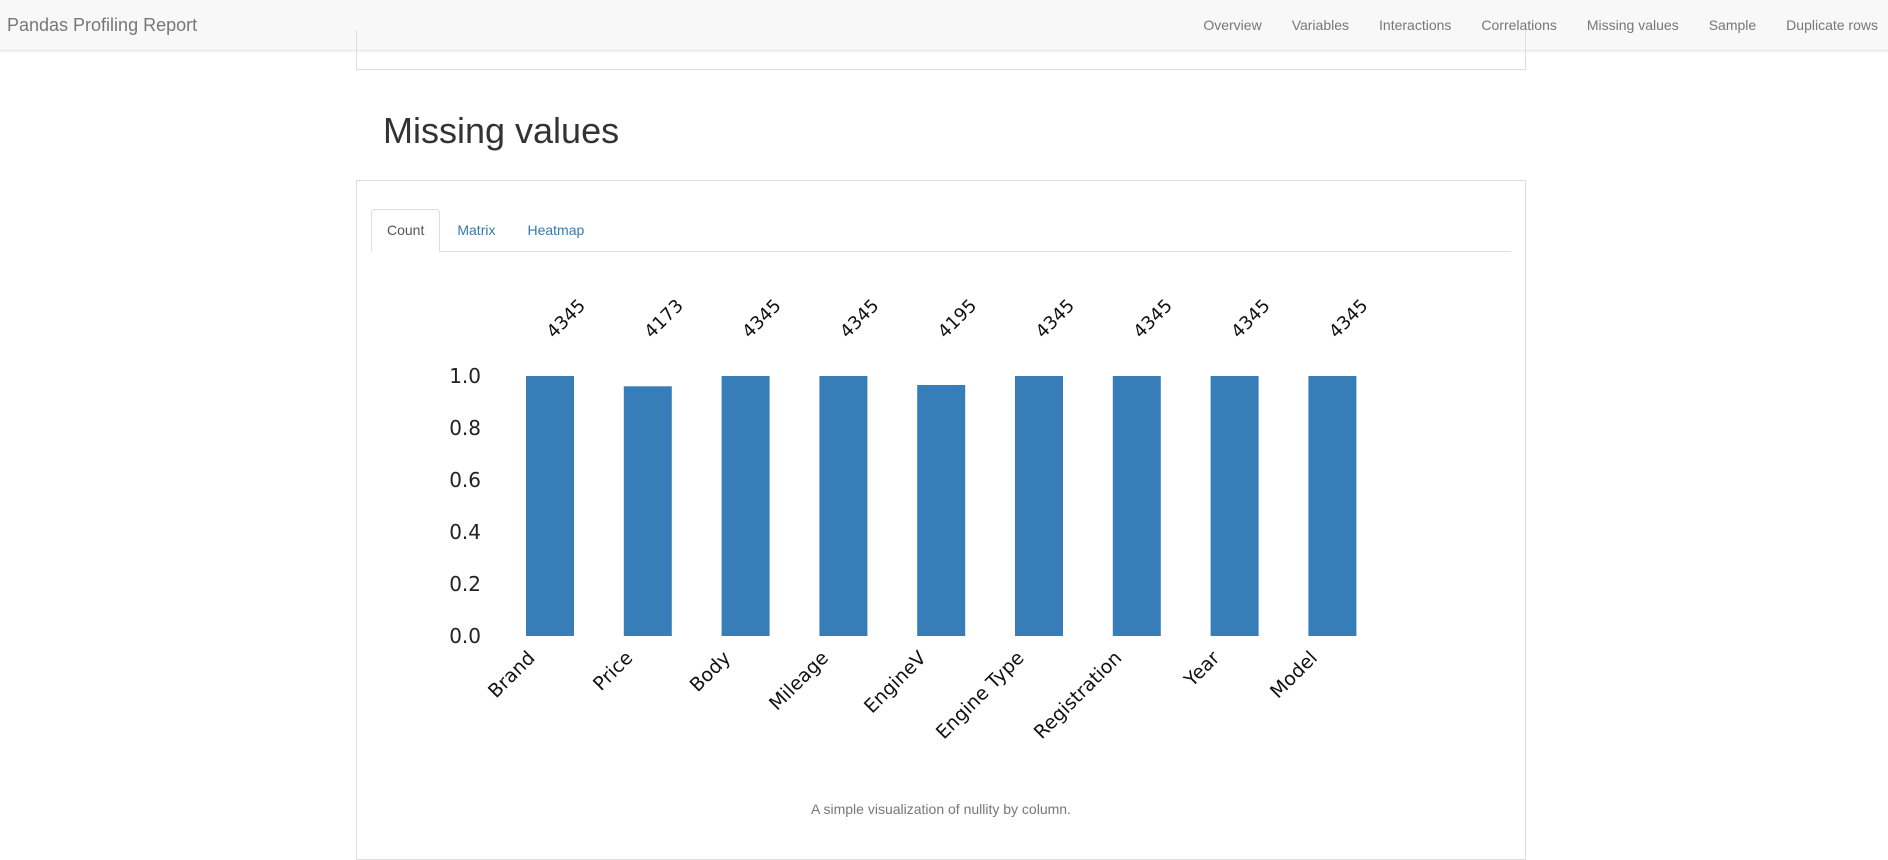 Image resolution: width=1888 pixels, height=860 pixels. Describe the element at coordinates (1832, 25) in the screenshot. I see `nav-link-duplicate-rows: Duplicate rows` at that location.